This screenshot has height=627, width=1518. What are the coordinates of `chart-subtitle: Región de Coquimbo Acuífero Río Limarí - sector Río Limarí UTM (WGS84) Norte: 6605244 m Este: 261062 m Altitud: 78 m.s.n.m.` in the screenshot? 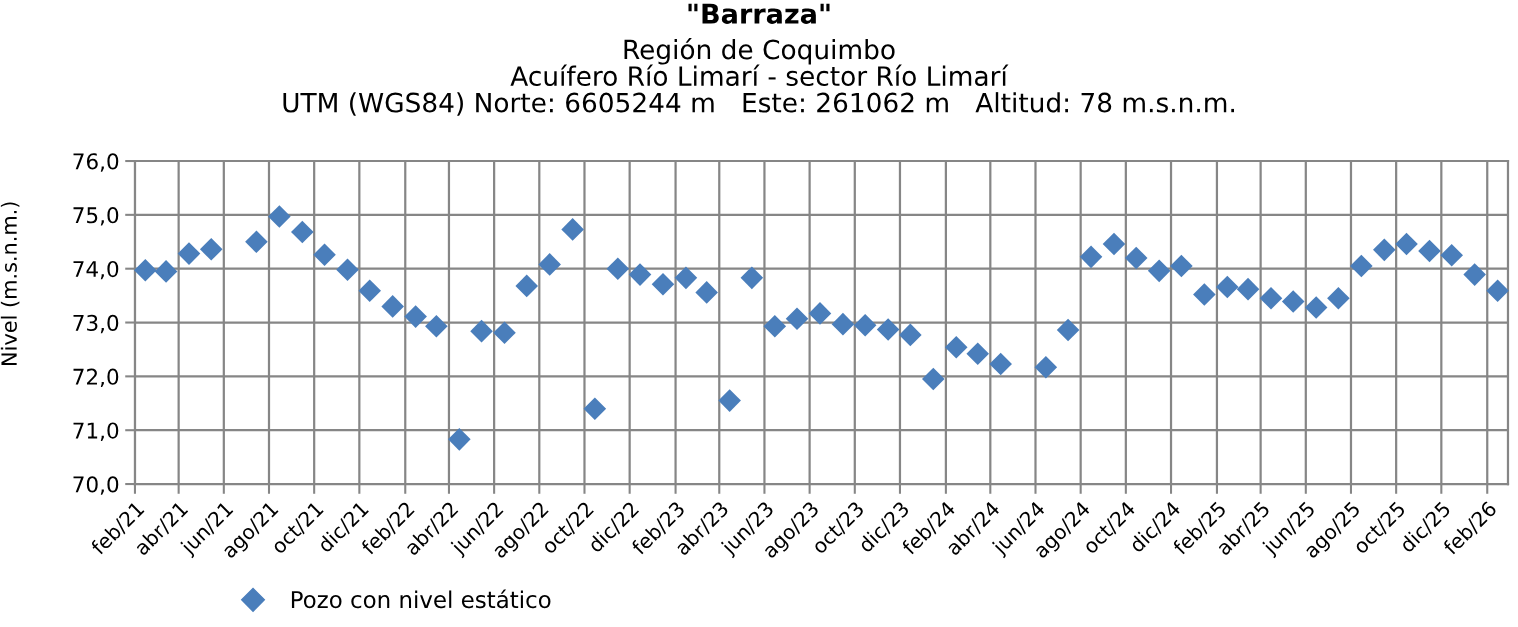 It's located at (758, 77).